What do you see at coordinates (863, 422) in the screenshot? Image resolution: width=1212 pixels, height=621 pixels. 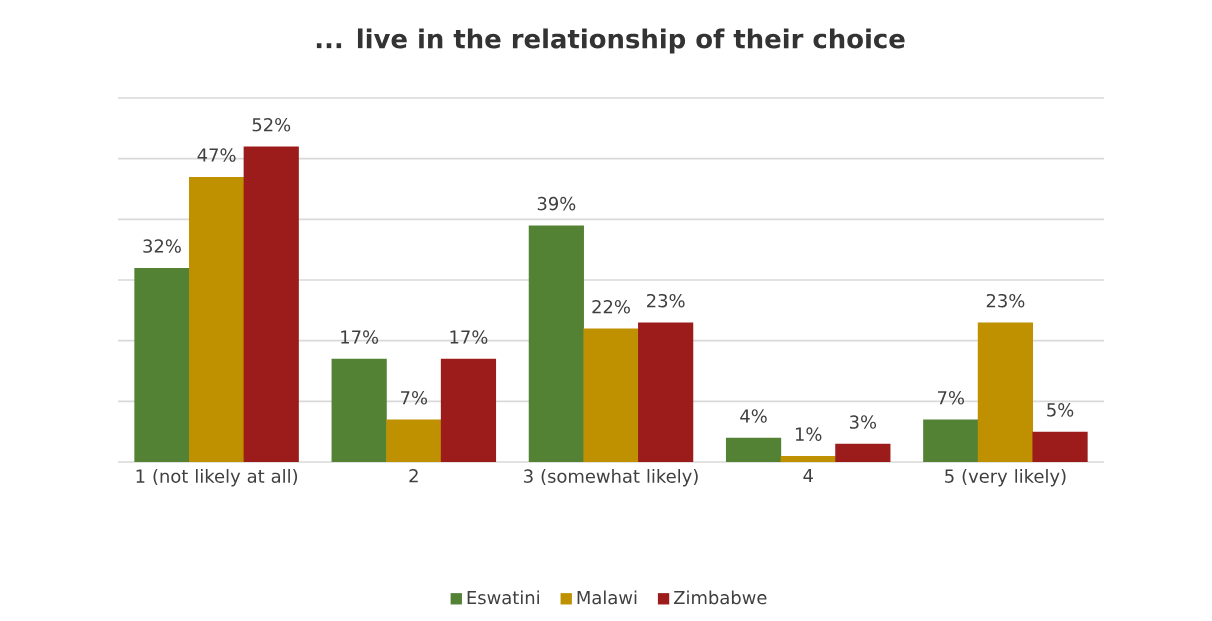 I see `data-label: 3%` at bounding box center [863, 422].